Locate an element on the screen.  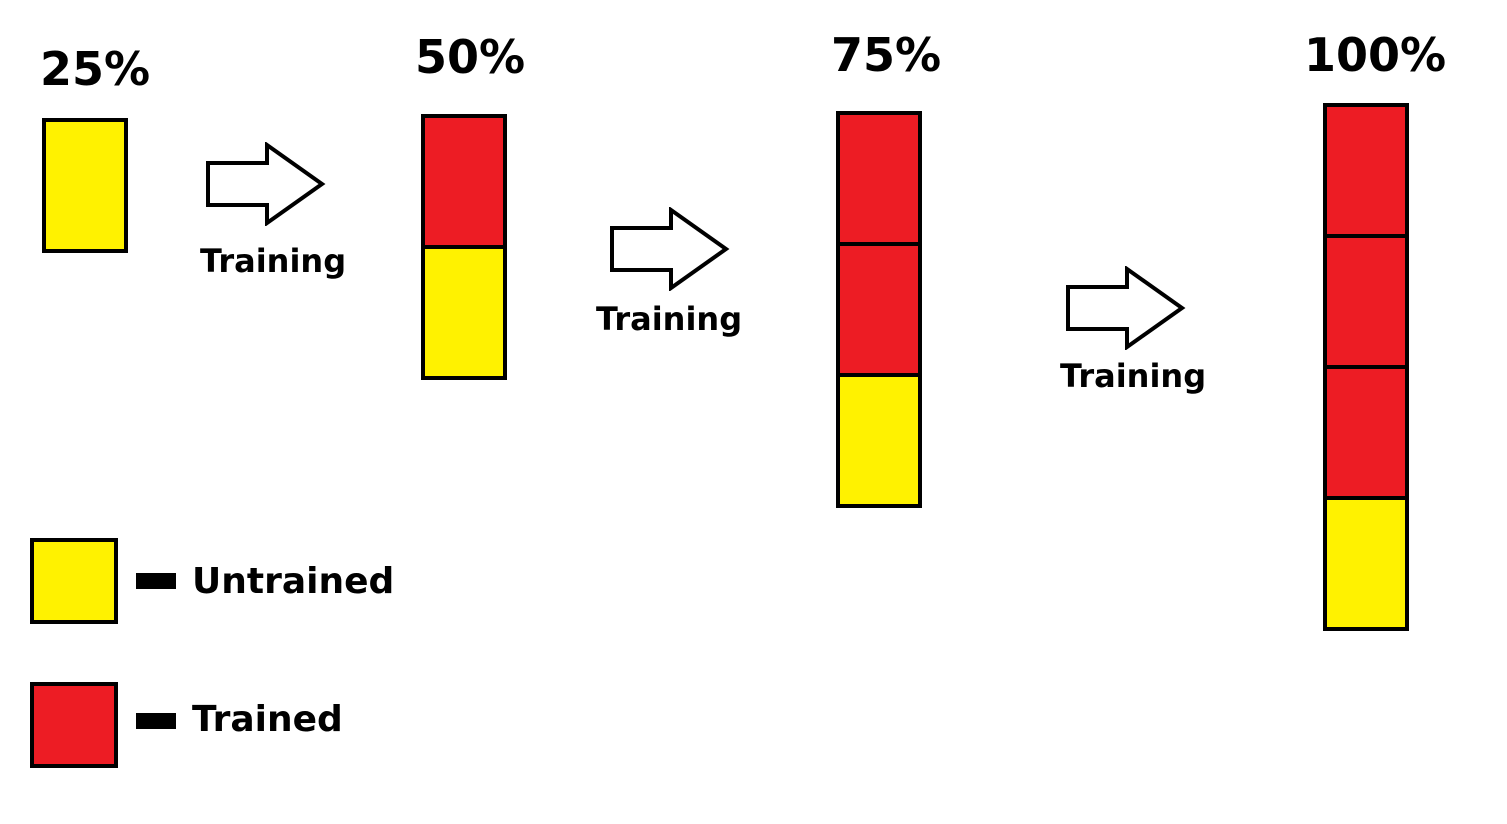
legend-dash-trained is located at coordinates (156, 721).